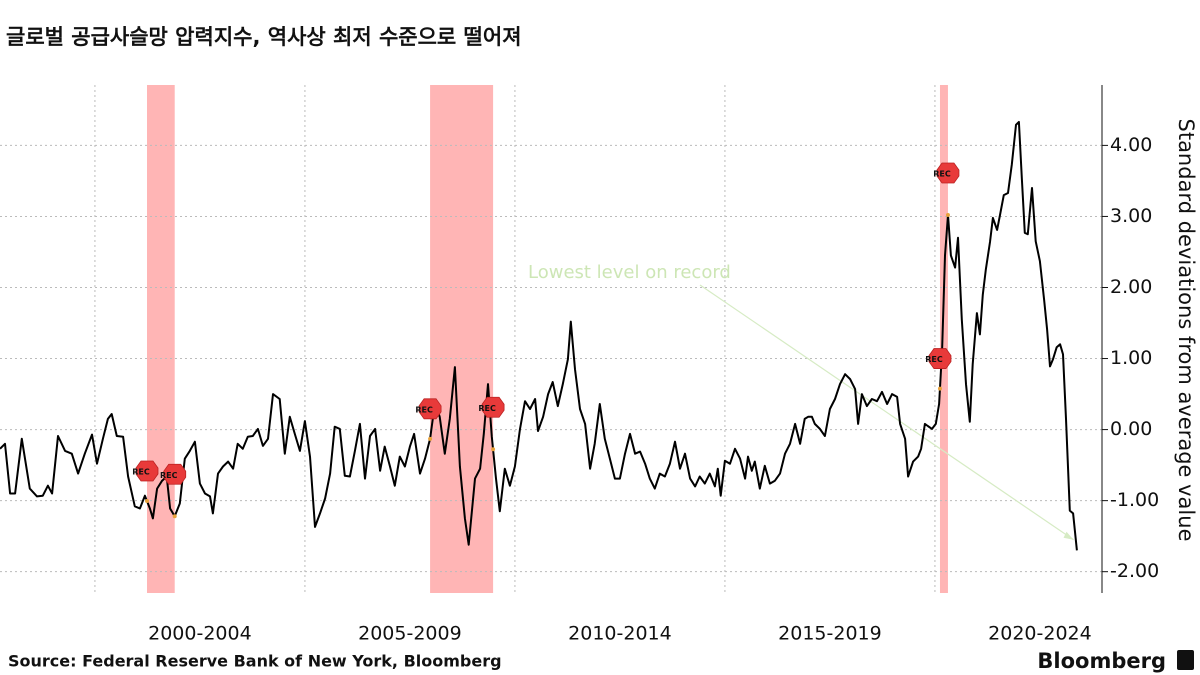 The height and width of the screenshot is (675, 1200). Describe the element at coordinates (620, 634) in the screenshot. I see `x-tick-label: 2010-2014` at that location.